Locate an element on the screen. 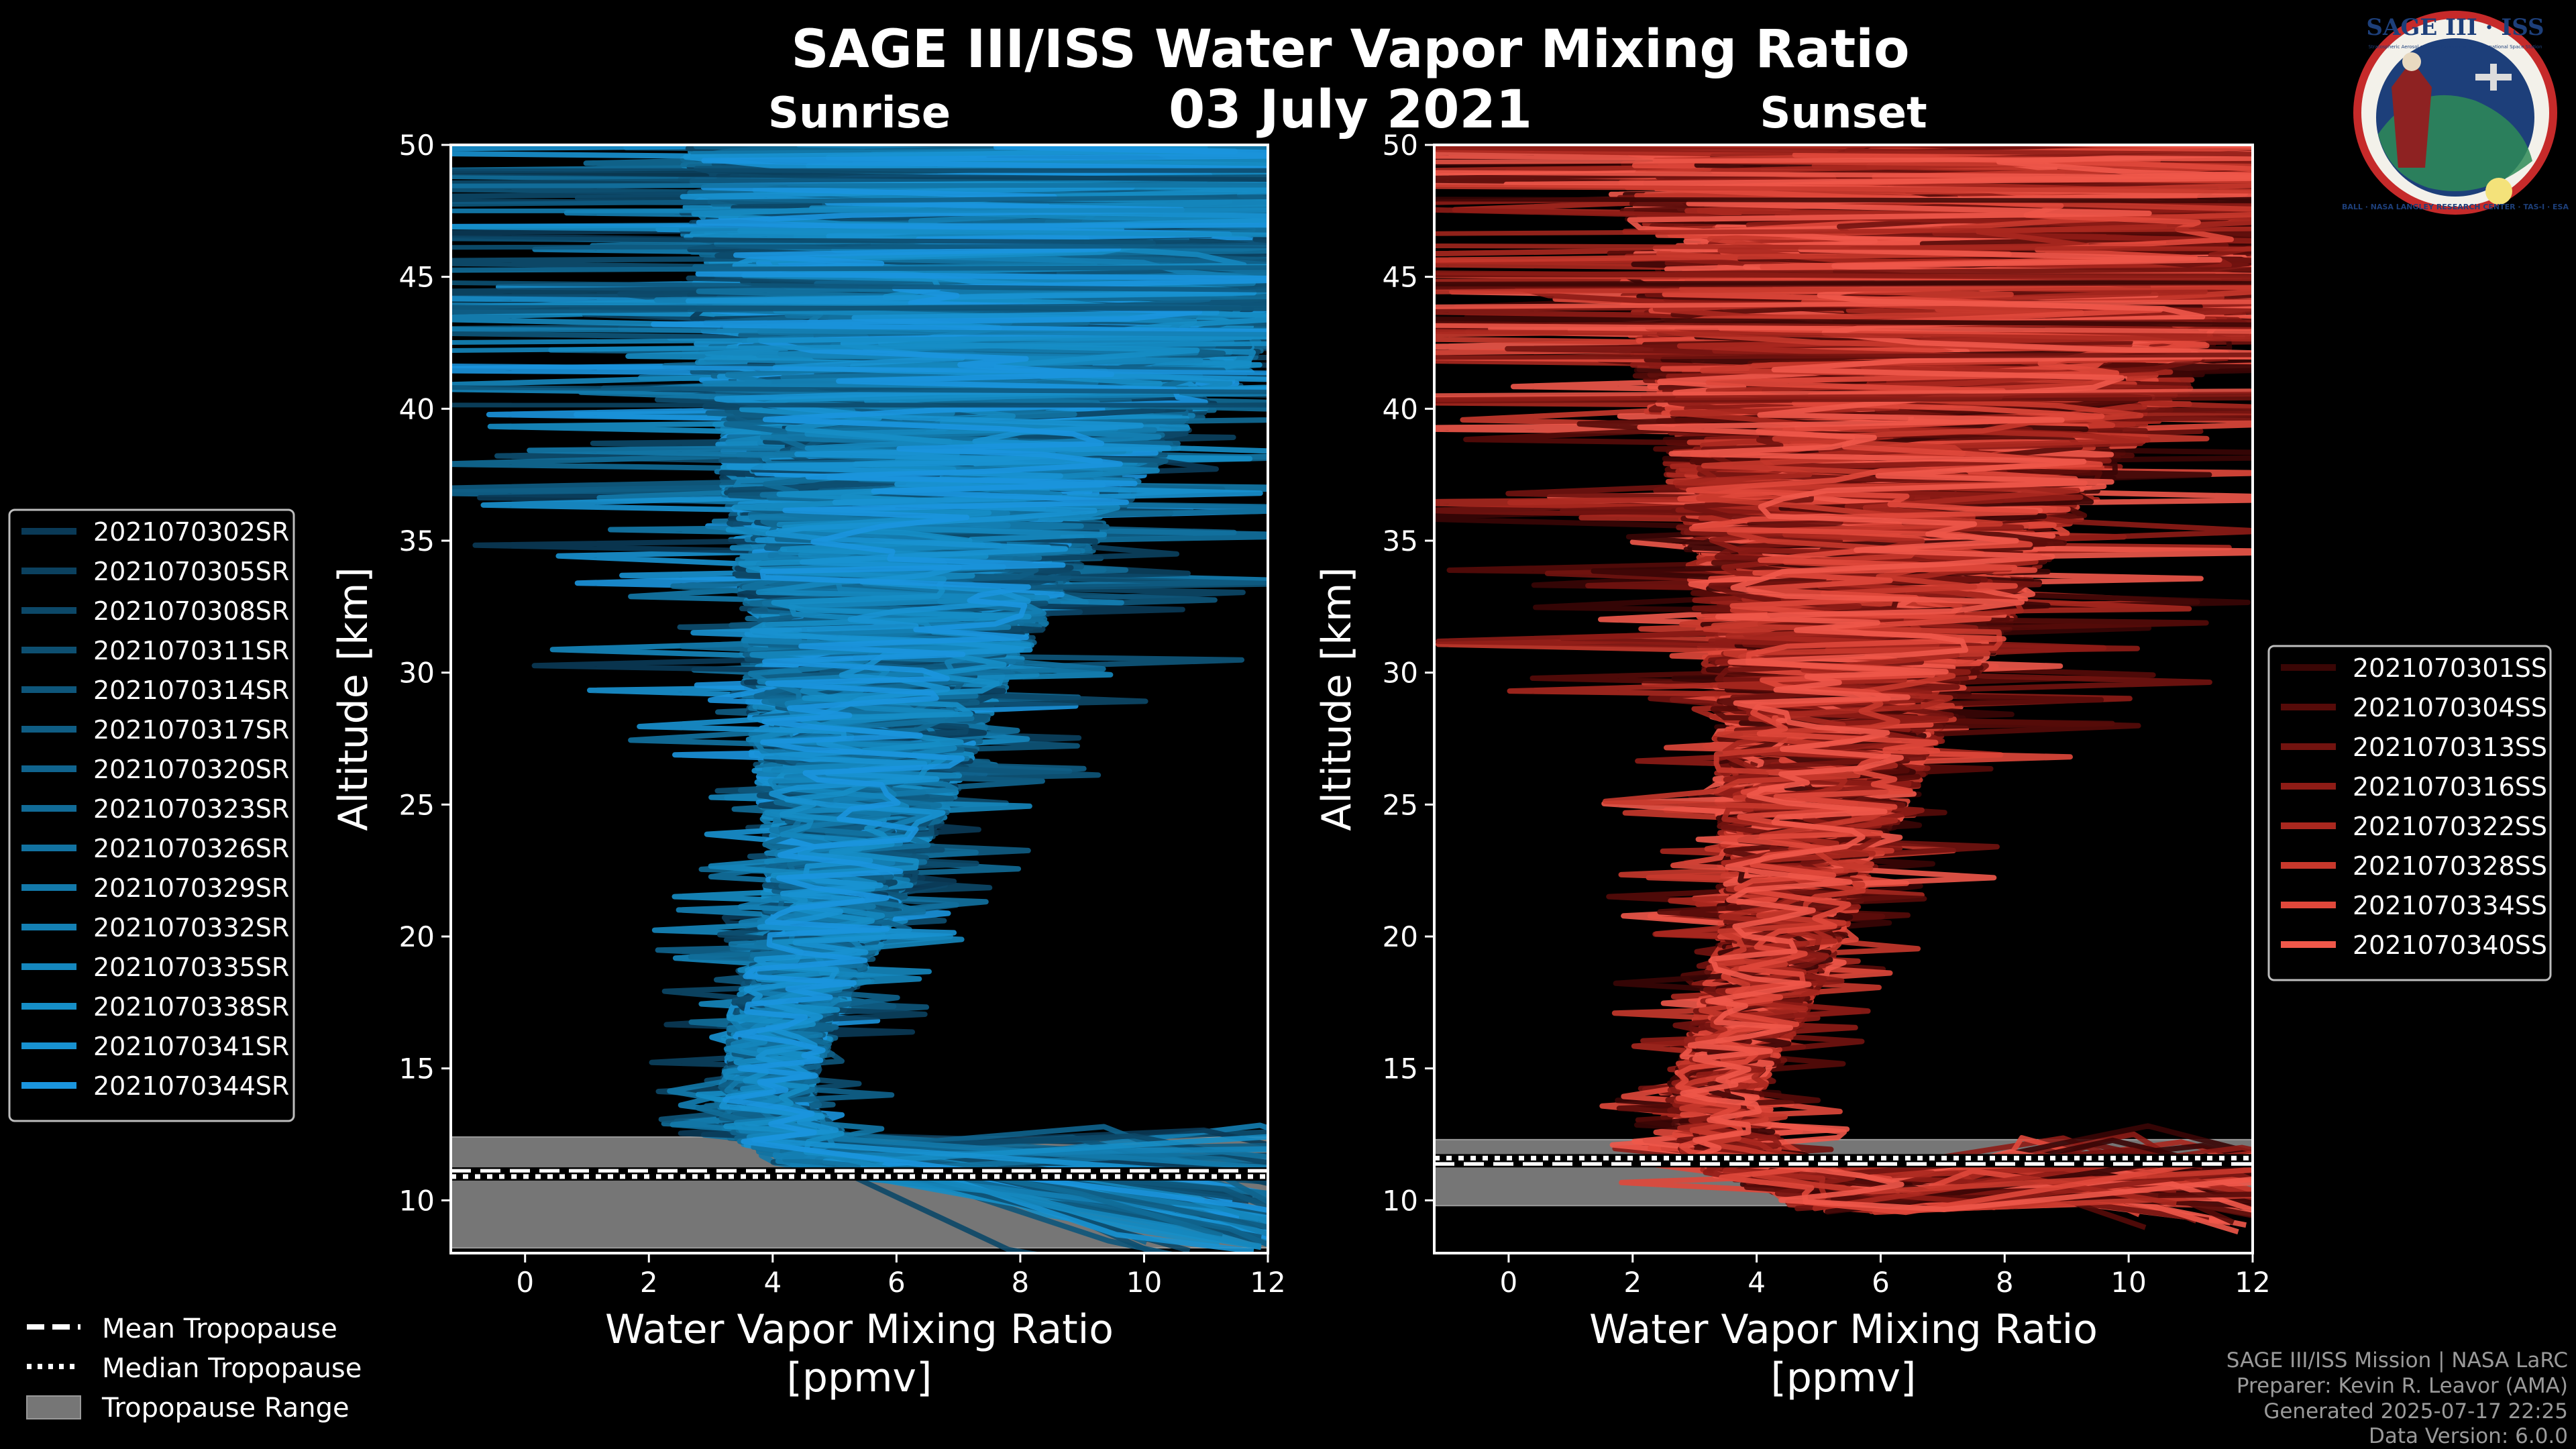 Image resolution: width=2576 pixels, height=1449 pixels. y-tick-label: 20 is located at coordinates (417, 936).